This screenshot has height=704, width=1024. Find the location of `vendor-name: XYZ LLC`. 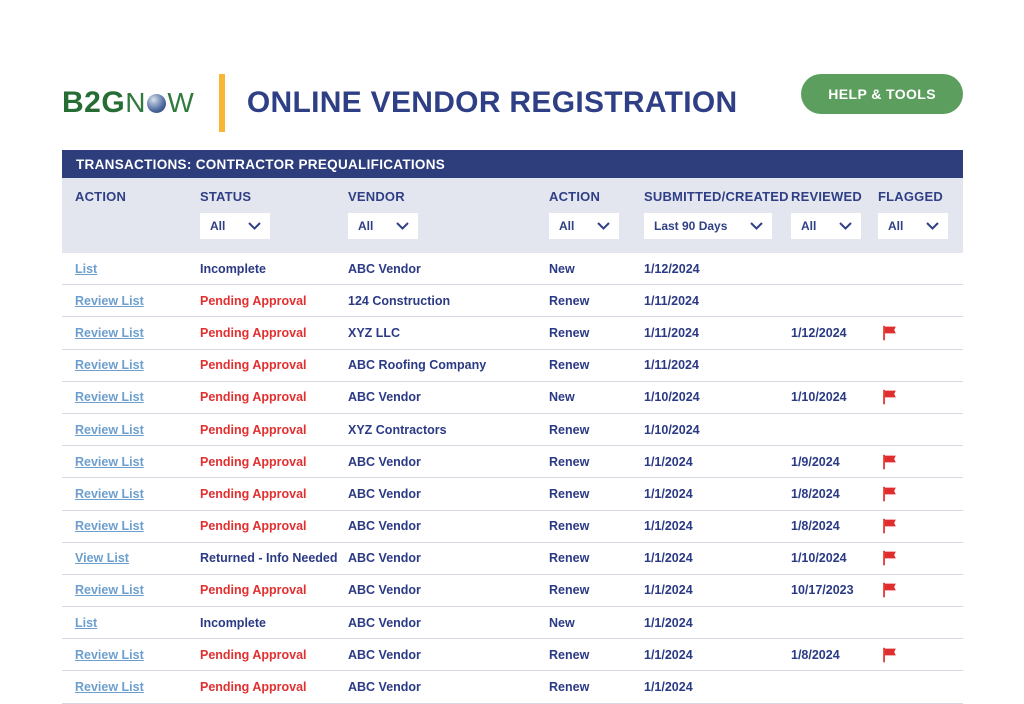

vendor-name: XYZ LLC is located at coordinates (374, 332).